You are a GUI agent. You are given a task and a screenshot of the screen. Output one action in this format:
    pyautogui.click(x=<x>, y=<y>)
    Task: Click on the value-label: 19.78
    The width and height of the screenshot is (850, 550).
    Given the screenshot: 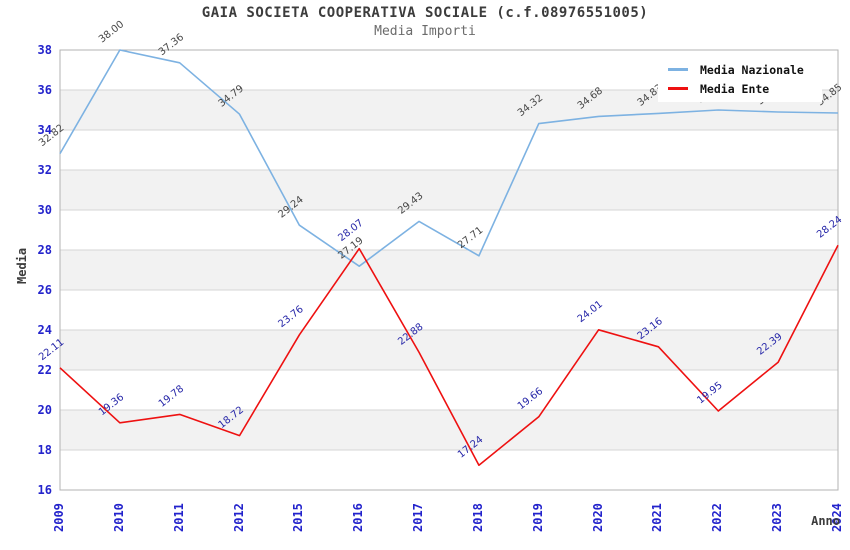 What is the action you would take?
    pyautogui.click(x=171, y=396)
    